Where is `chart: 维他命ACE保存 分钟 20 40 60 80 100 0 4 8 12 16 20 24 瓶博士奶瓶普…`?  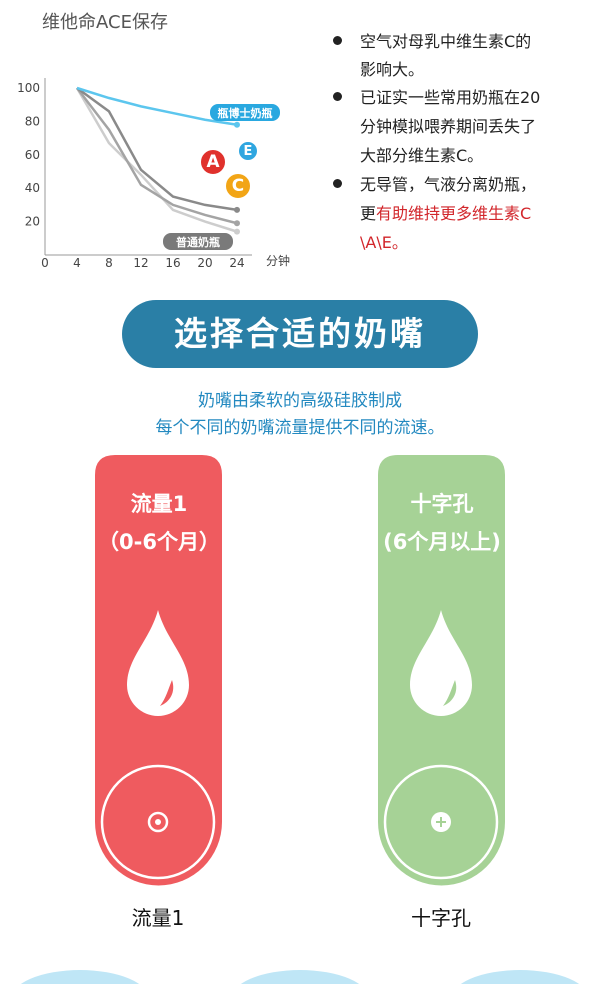
chart: 维他命ACE保存 分钟 20 40 60 80 100 0 4 8 12 16 20 24 瓶博士奶瓶普… is located at coordinates (153, 141).